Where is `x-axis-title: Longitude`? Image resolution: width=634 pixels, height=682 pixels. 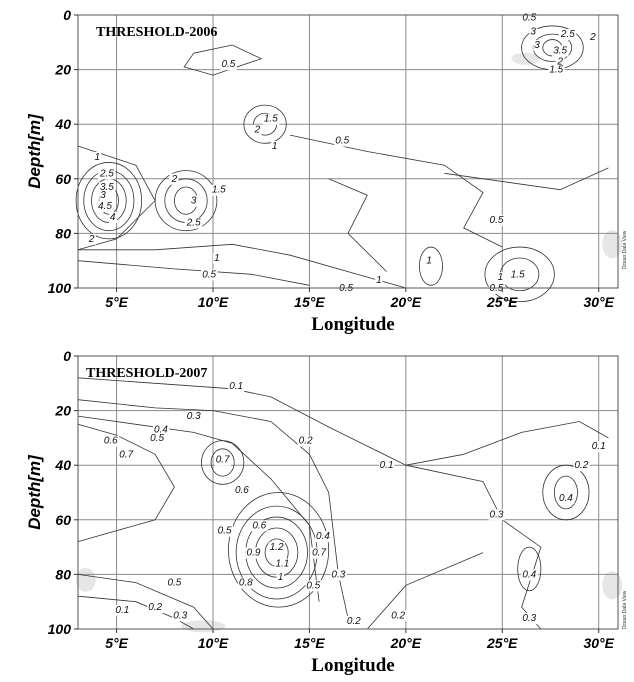 x-axis-title: Longitude is located at coordinates (352, 665).